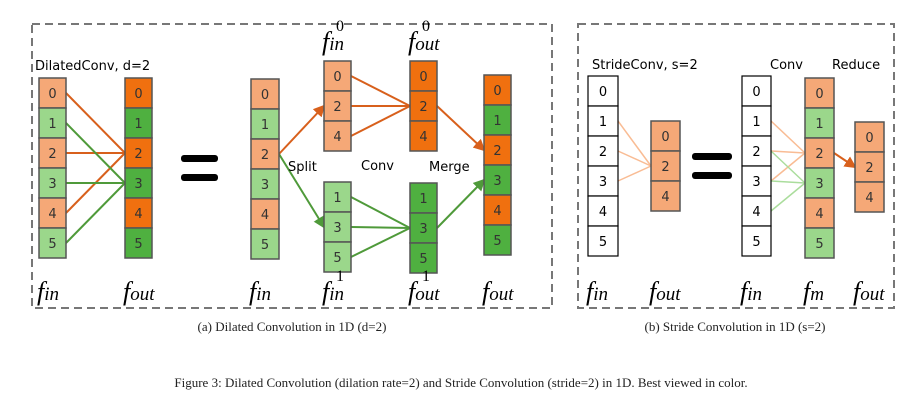 This screenshot has width=922, height=414. What do you see at coordinates (665, 291) in the screenshot?
I see `math-label-b-fout: fout` at bounding box center [665, 291].